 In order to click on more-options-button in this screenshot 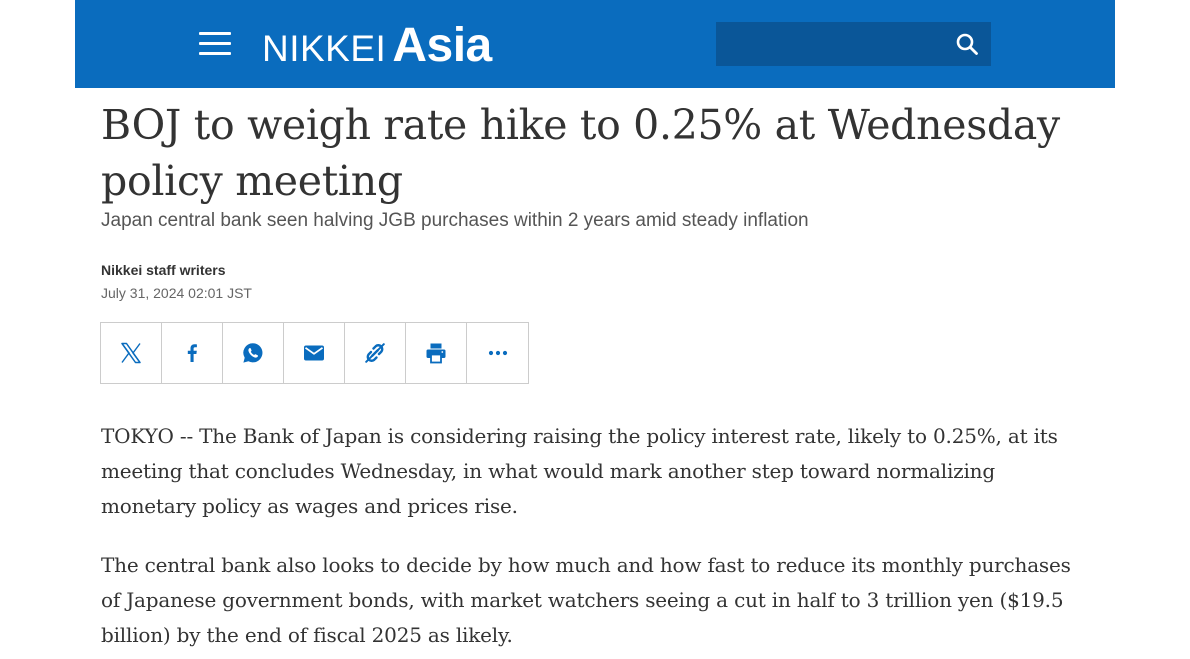, I will do `click(497, 353)`.